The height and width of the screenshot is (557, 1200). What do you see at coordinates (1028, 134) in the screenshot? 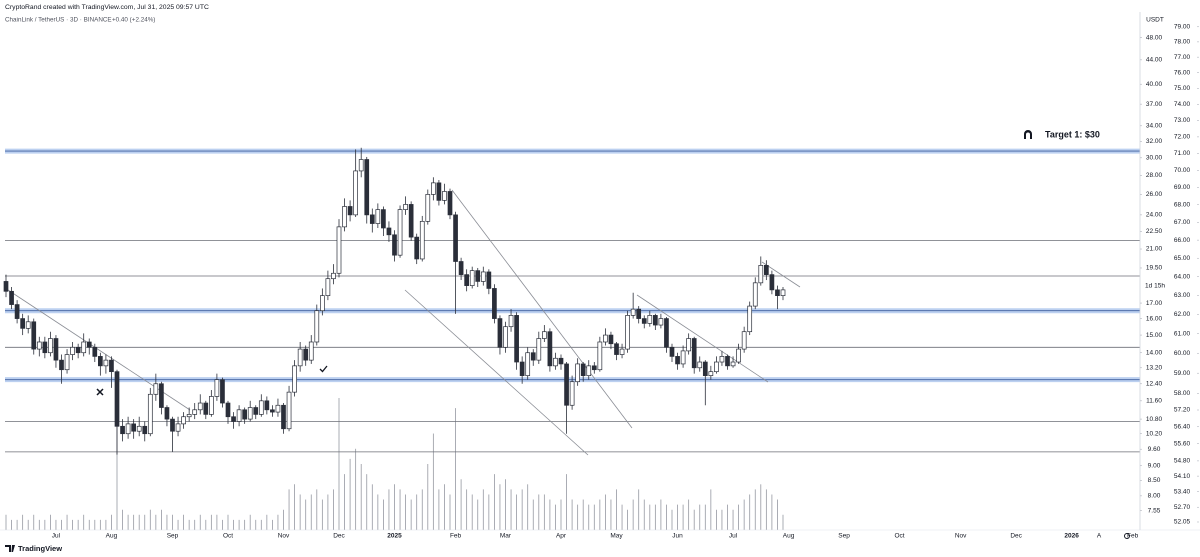
I see `target-icon` at bounding box center [1028, 134].